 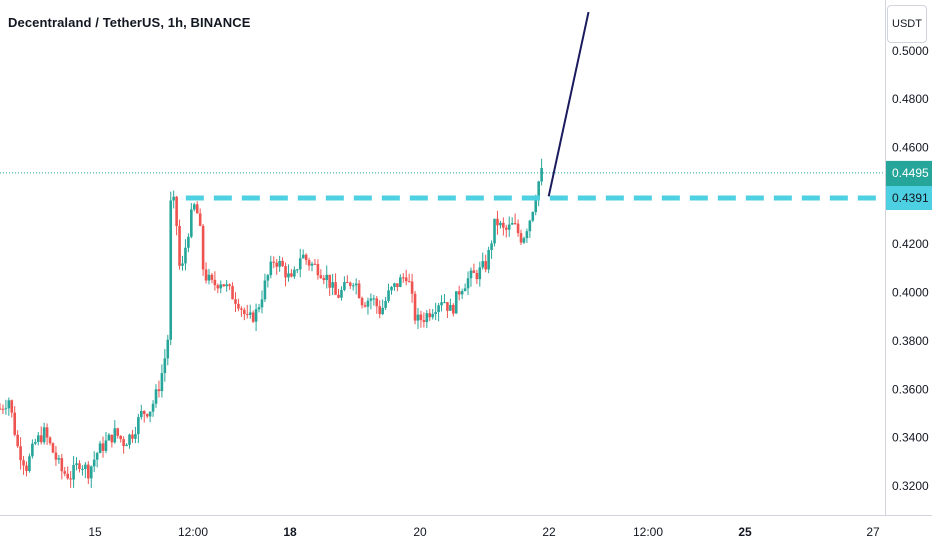 I want to click on y-tick-label: 0.4600, so click(x=910, y=147).